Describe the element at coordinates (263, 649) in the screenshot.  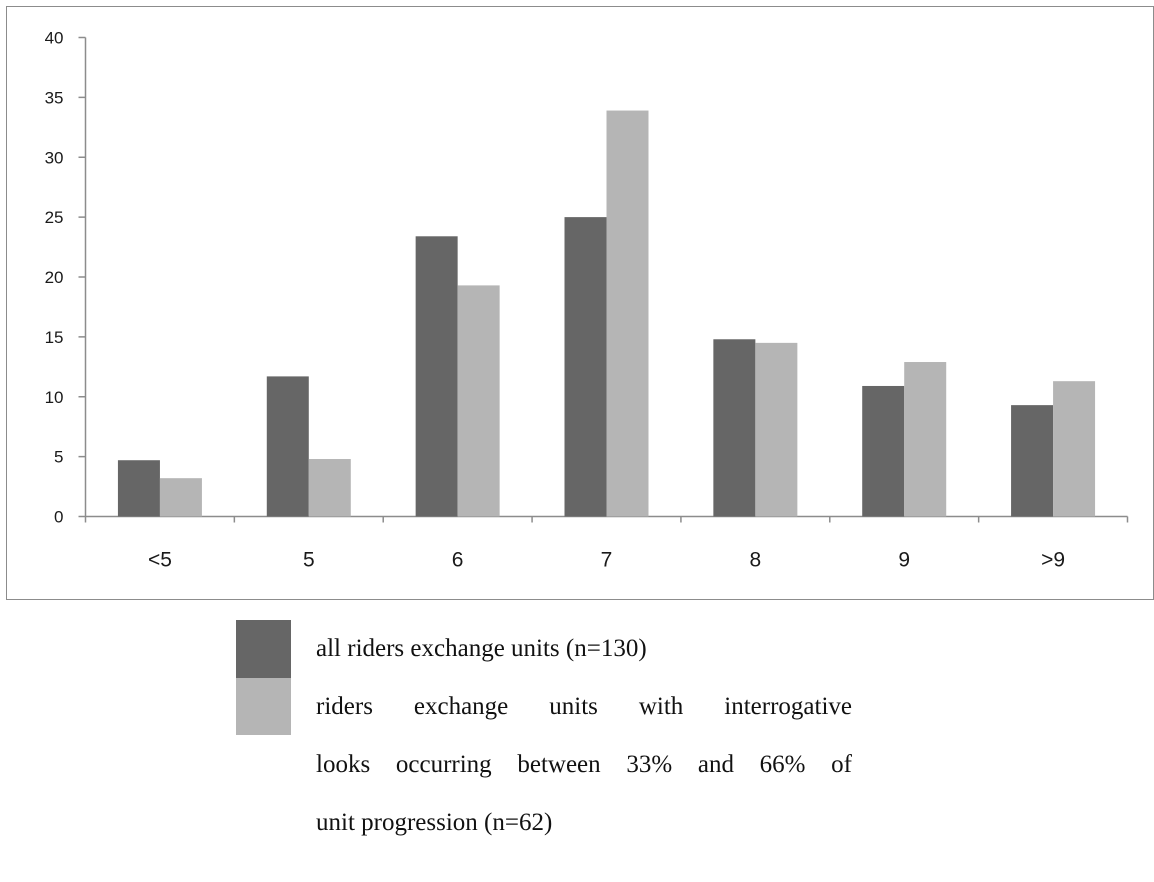
I see `legend-swatch-dark` at that location.